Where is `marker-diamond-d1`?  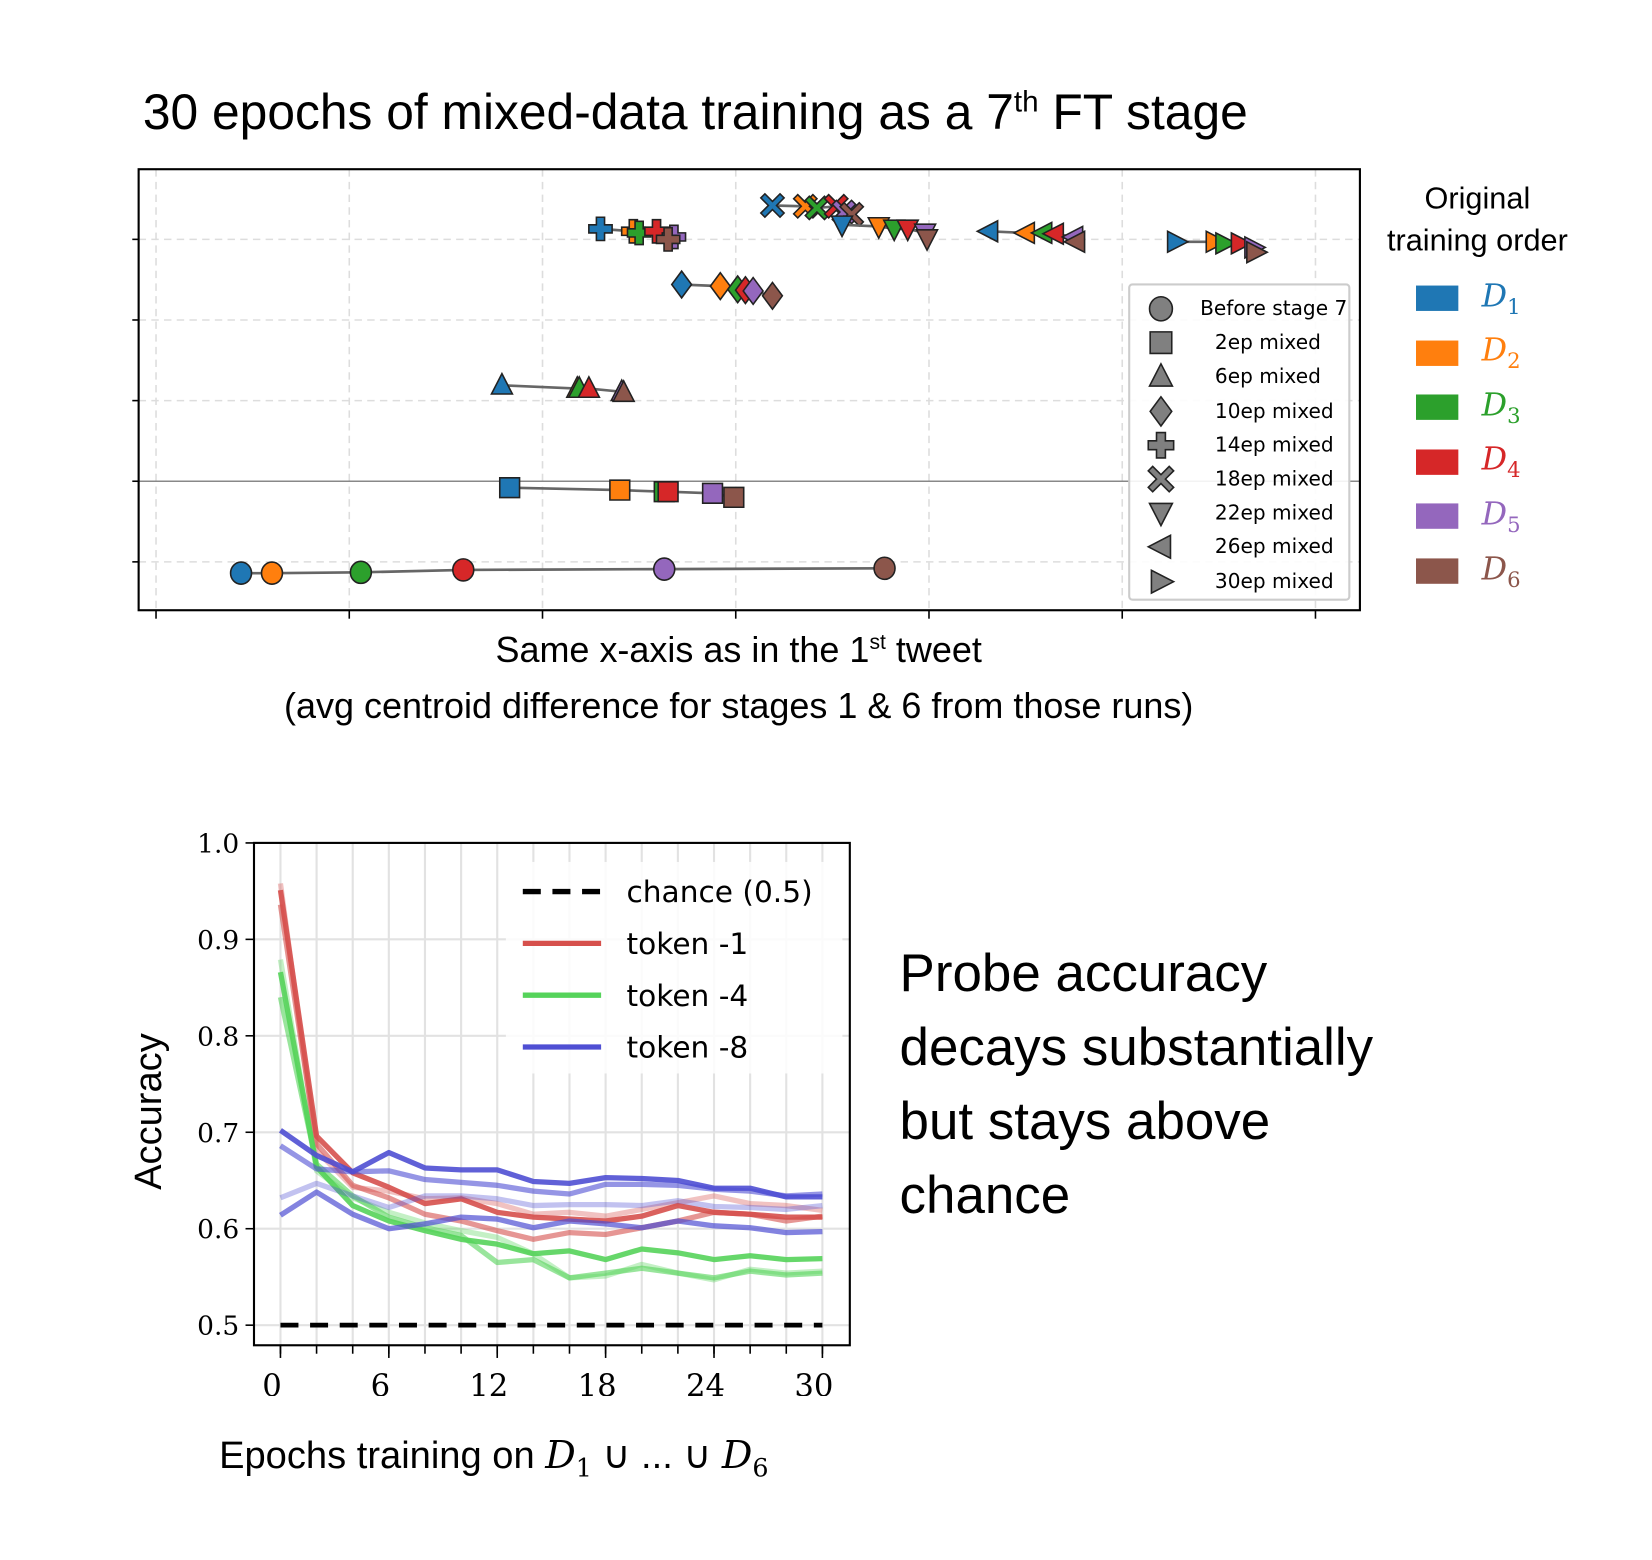 marker-diamond-d1 is located at coordinates (681, 284).